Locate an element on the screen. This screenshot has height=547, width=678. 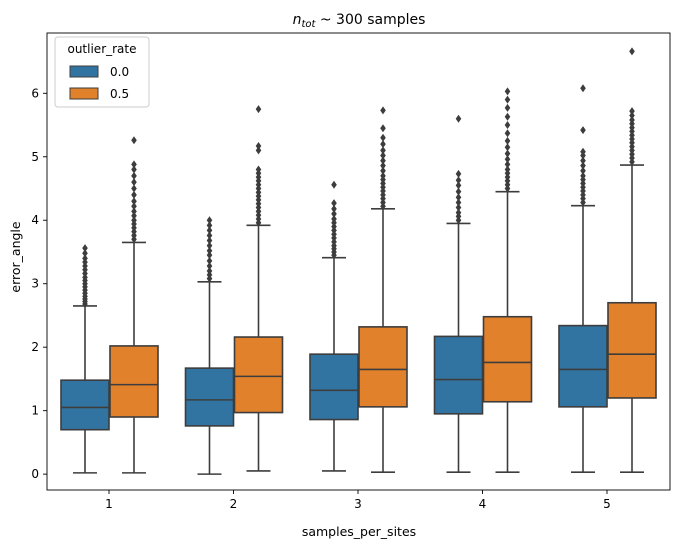
x-tick-label: 4 is located at coordinates (483, 504).